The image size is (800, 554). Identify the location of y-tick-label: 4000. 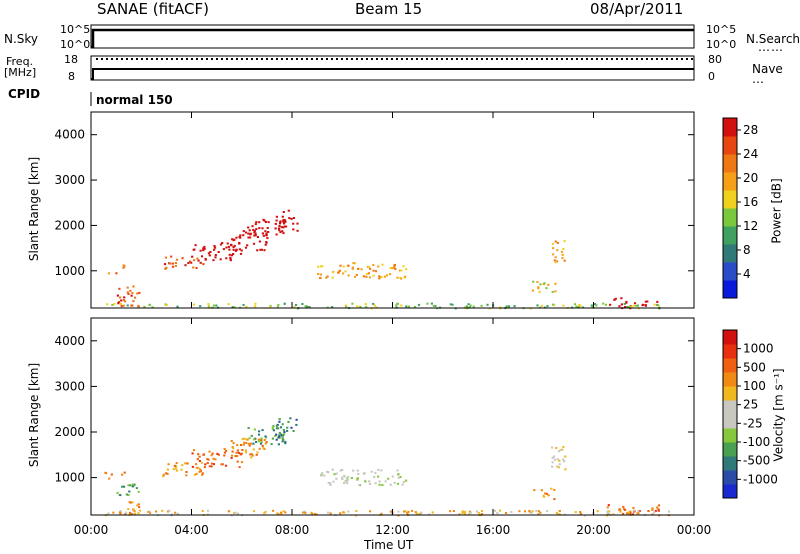
(69, 341).